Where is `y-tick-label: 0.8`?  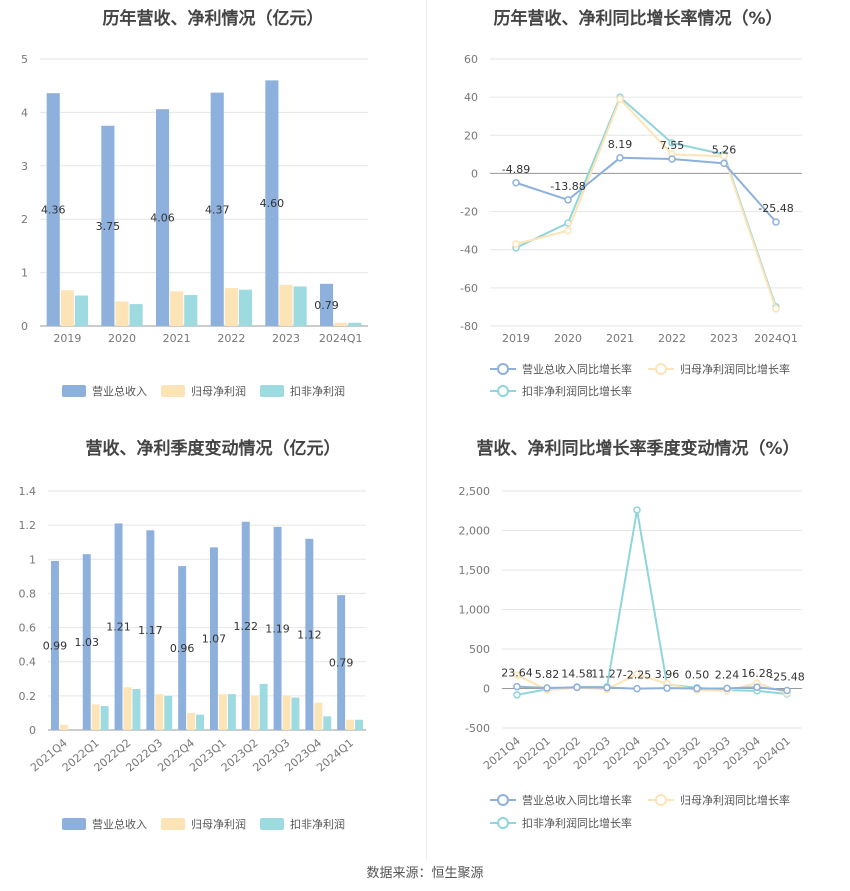 y-tick-label: 0.8 is located at coordinates (28, 593).